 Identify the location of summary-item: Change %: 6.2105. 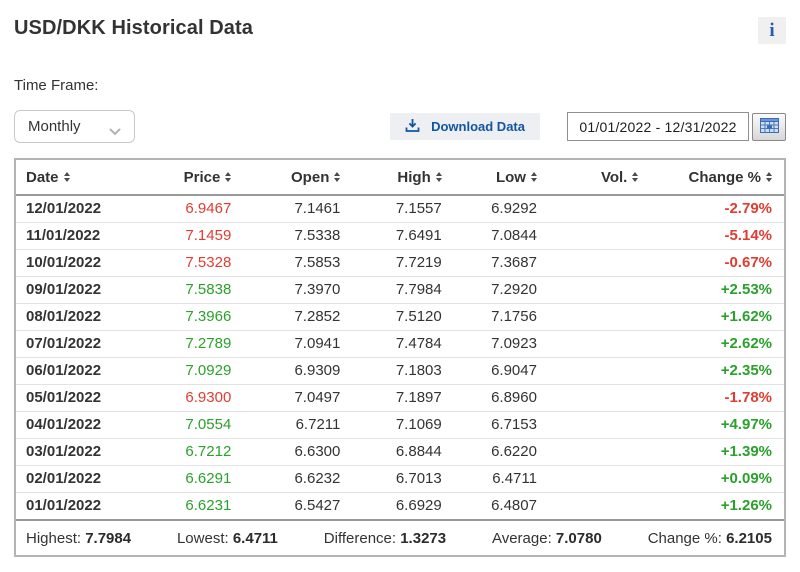
(709, 538).